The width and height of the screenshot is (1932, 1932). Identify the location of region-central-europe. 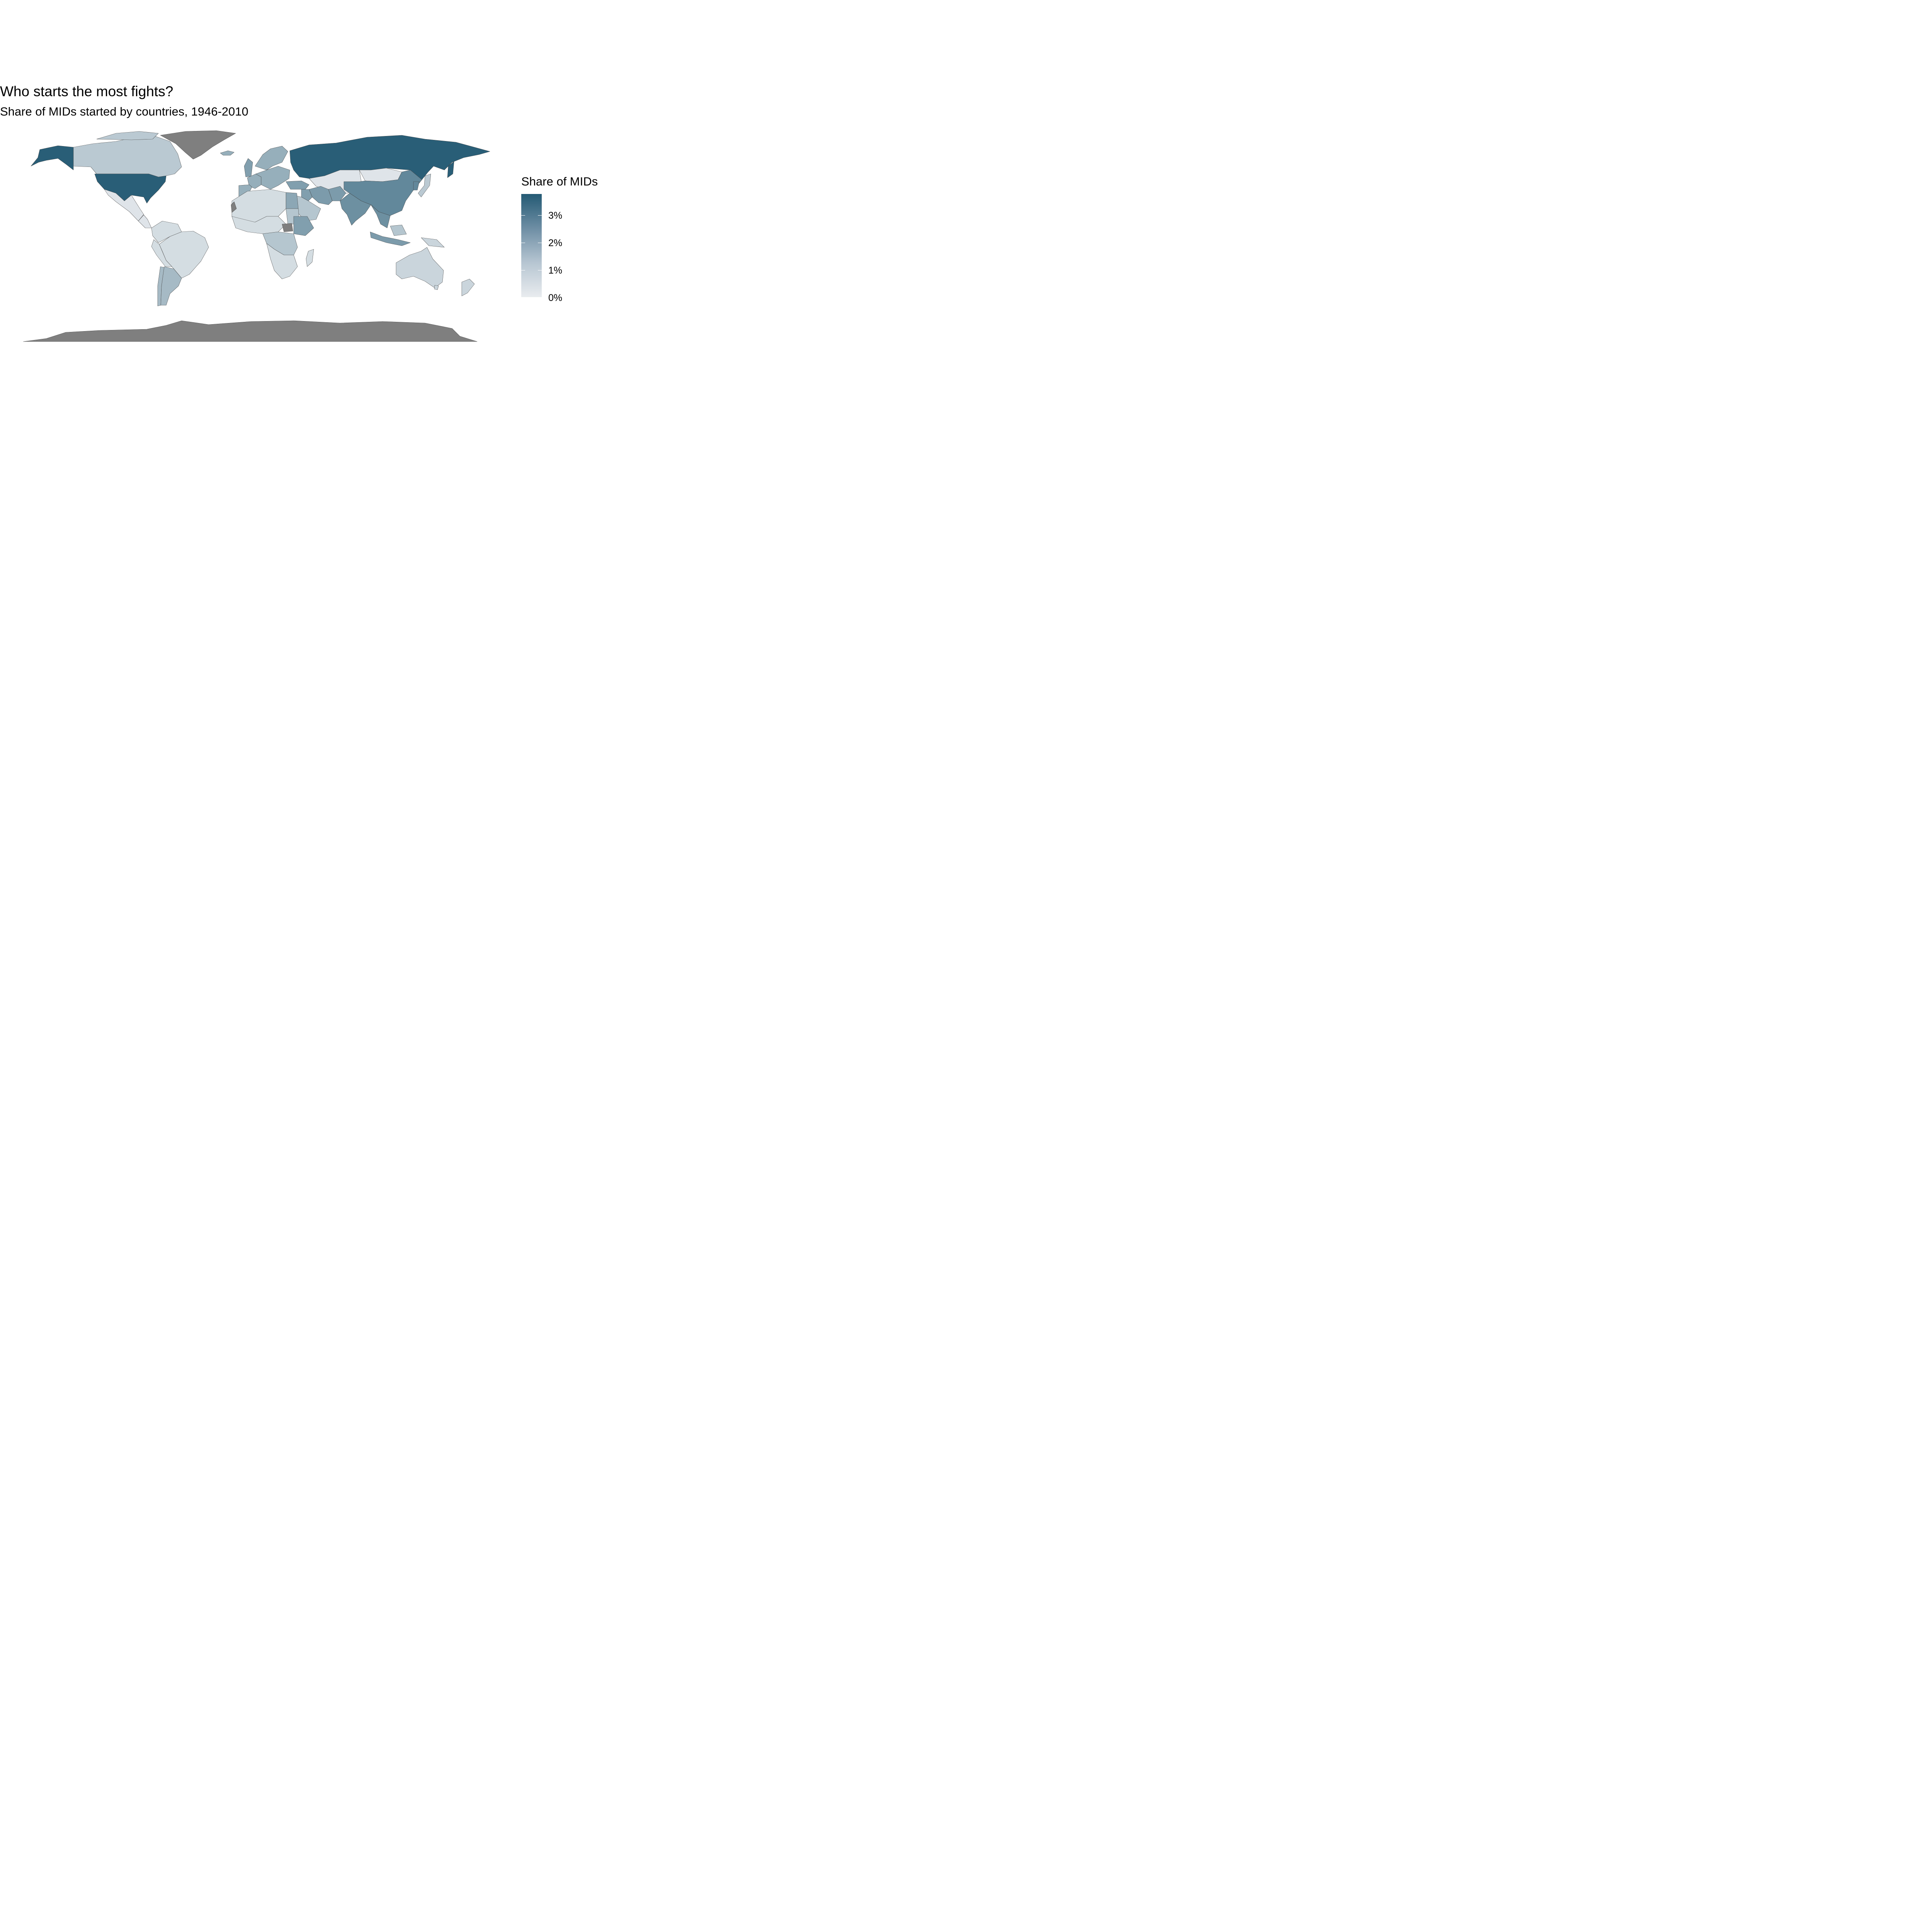
(273, 178).